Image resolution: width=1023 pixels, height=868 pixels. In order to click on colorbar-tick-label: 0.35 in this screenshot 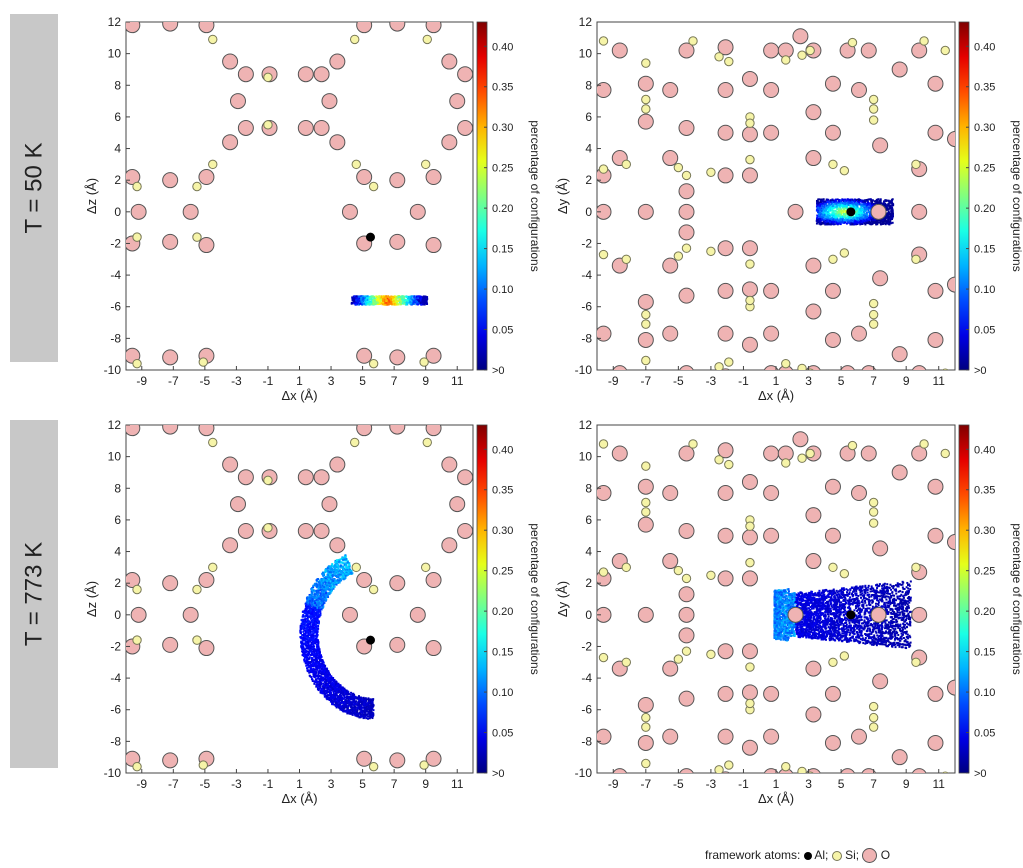, I will do `click(502, 88)`.